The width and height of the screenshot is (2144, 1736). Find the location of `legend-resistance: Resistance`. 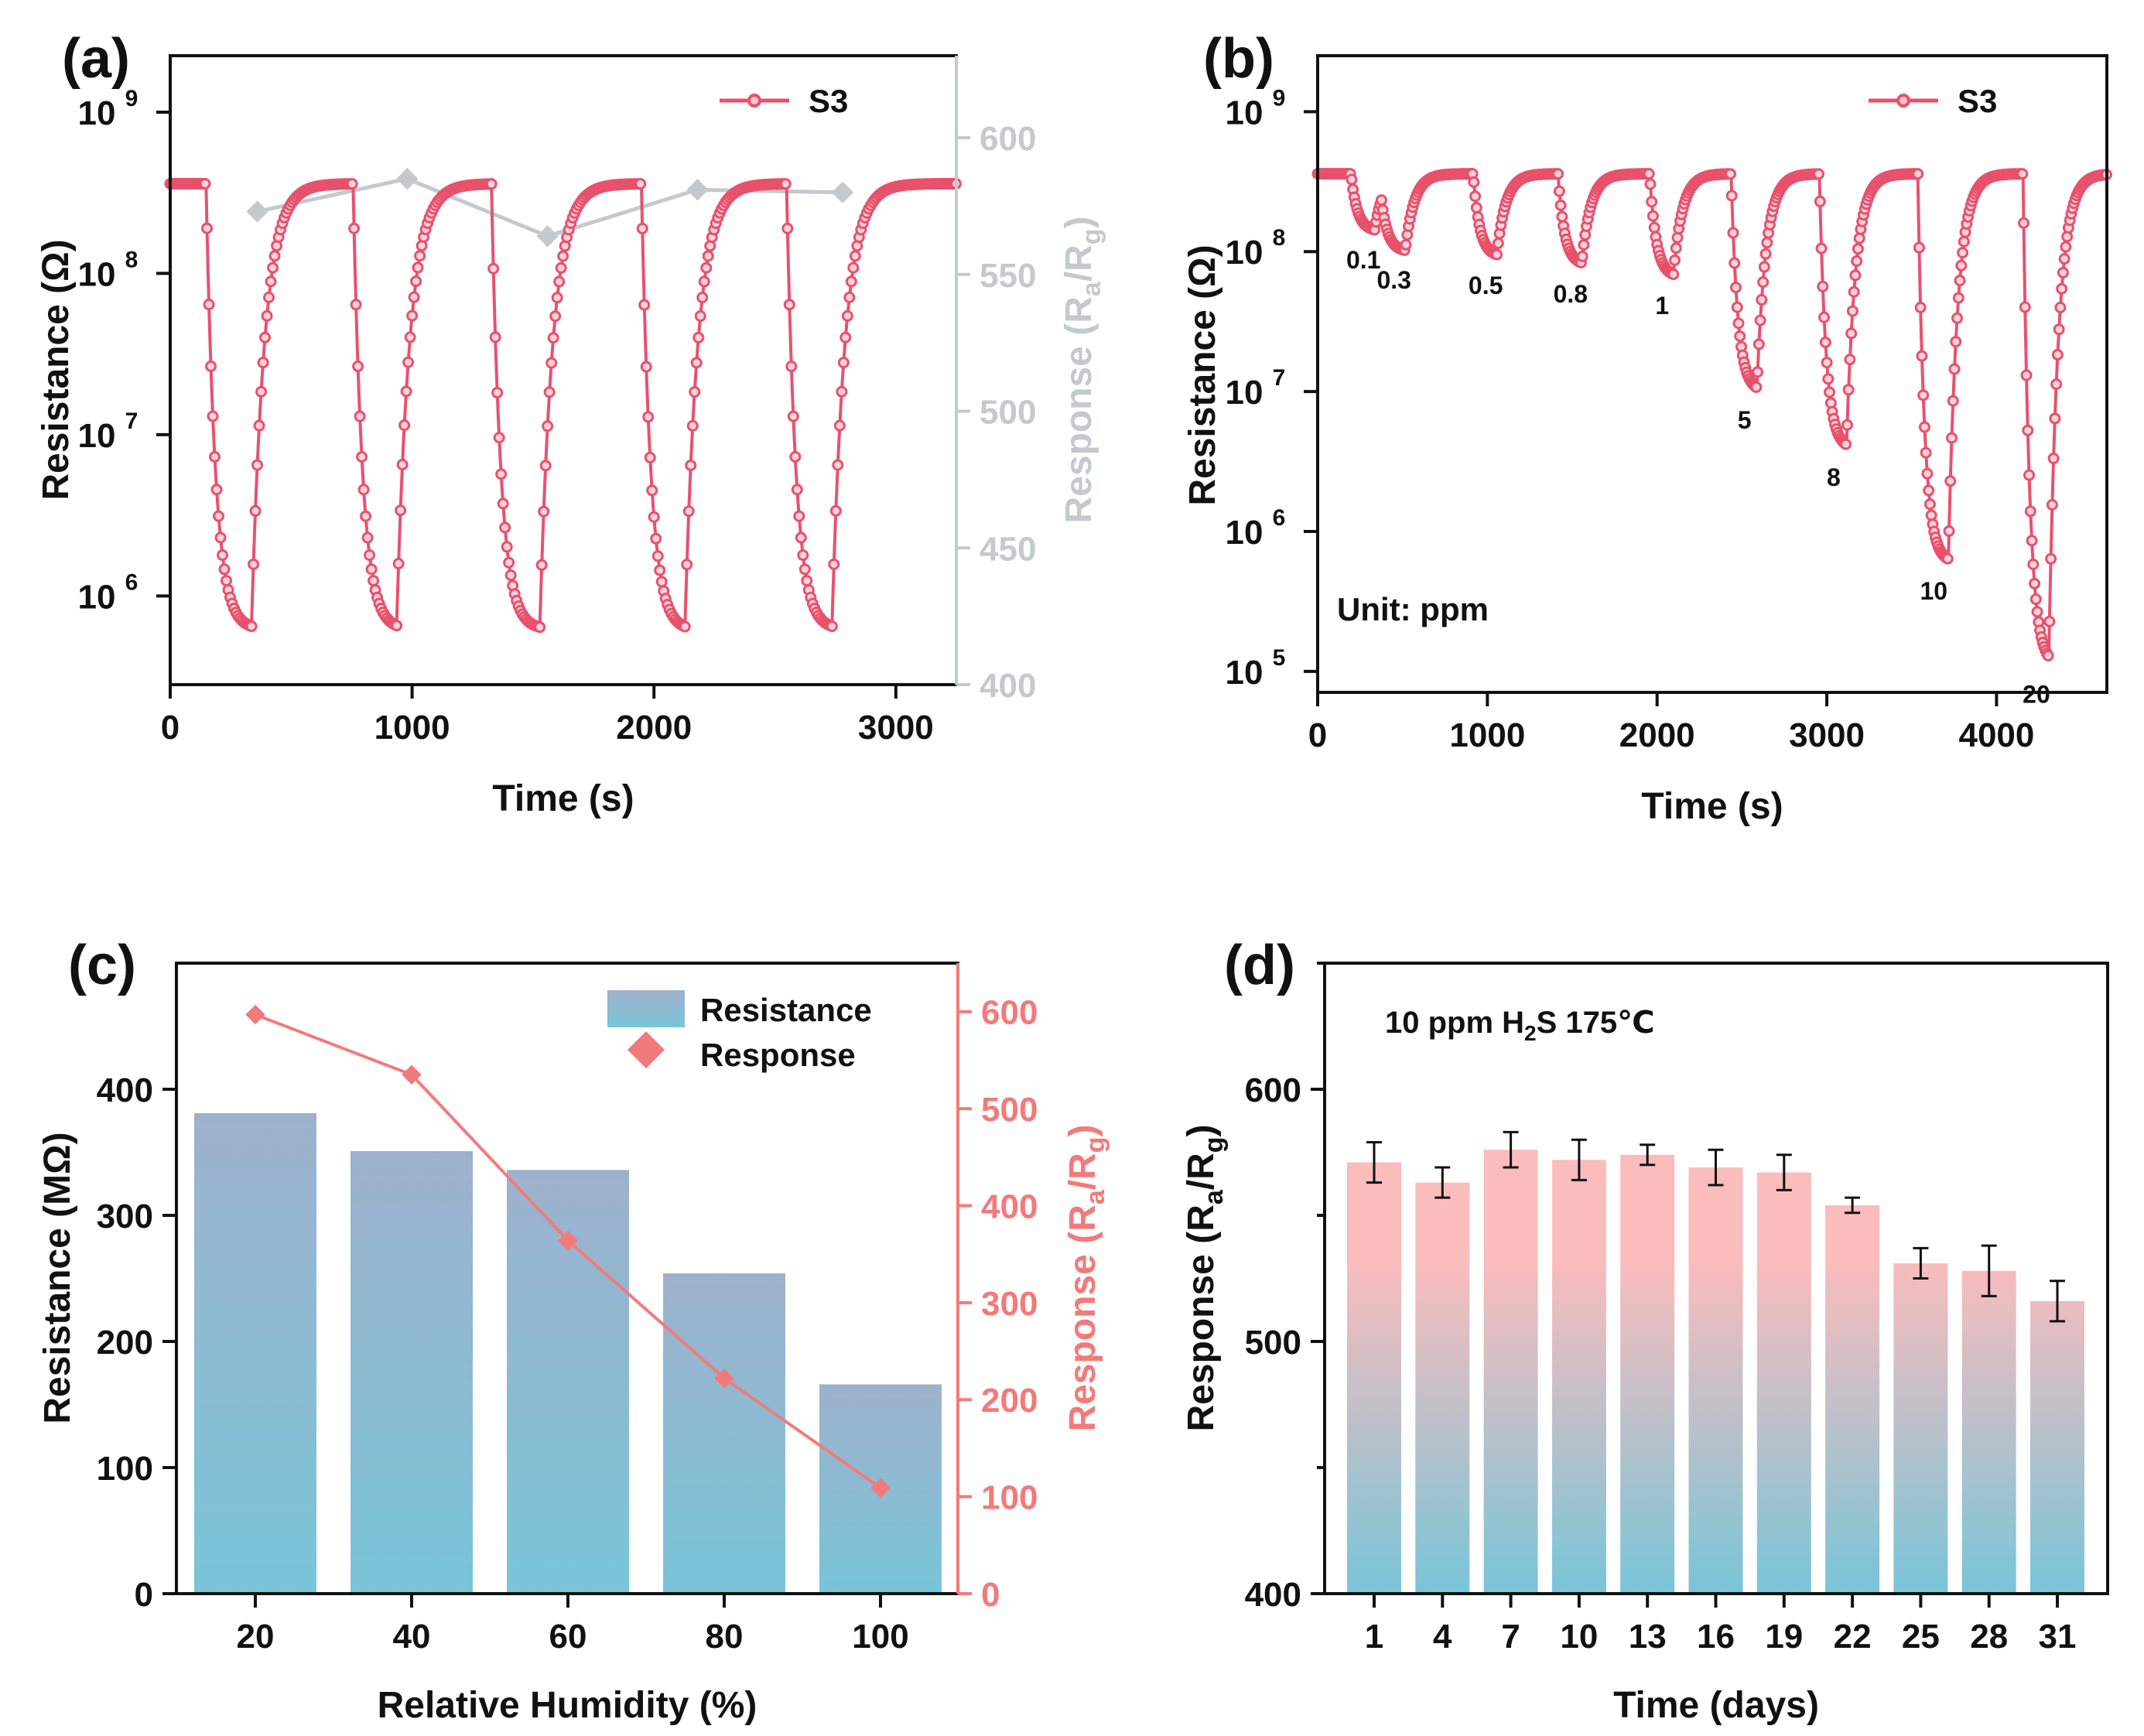

legend-resistance: Resistance is located at coordinates (786, 1010).